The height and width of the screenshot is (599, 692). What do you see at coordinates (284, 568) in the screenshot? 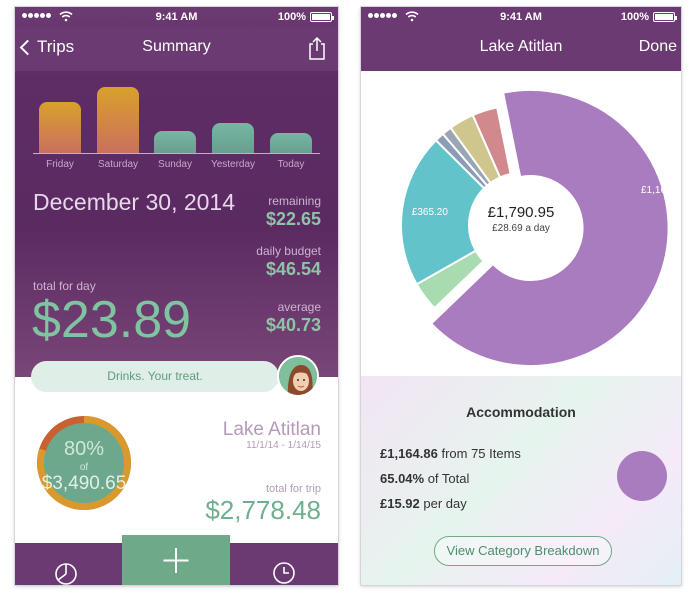
I see `history-clock-icon` at bounding box center [284, 568].